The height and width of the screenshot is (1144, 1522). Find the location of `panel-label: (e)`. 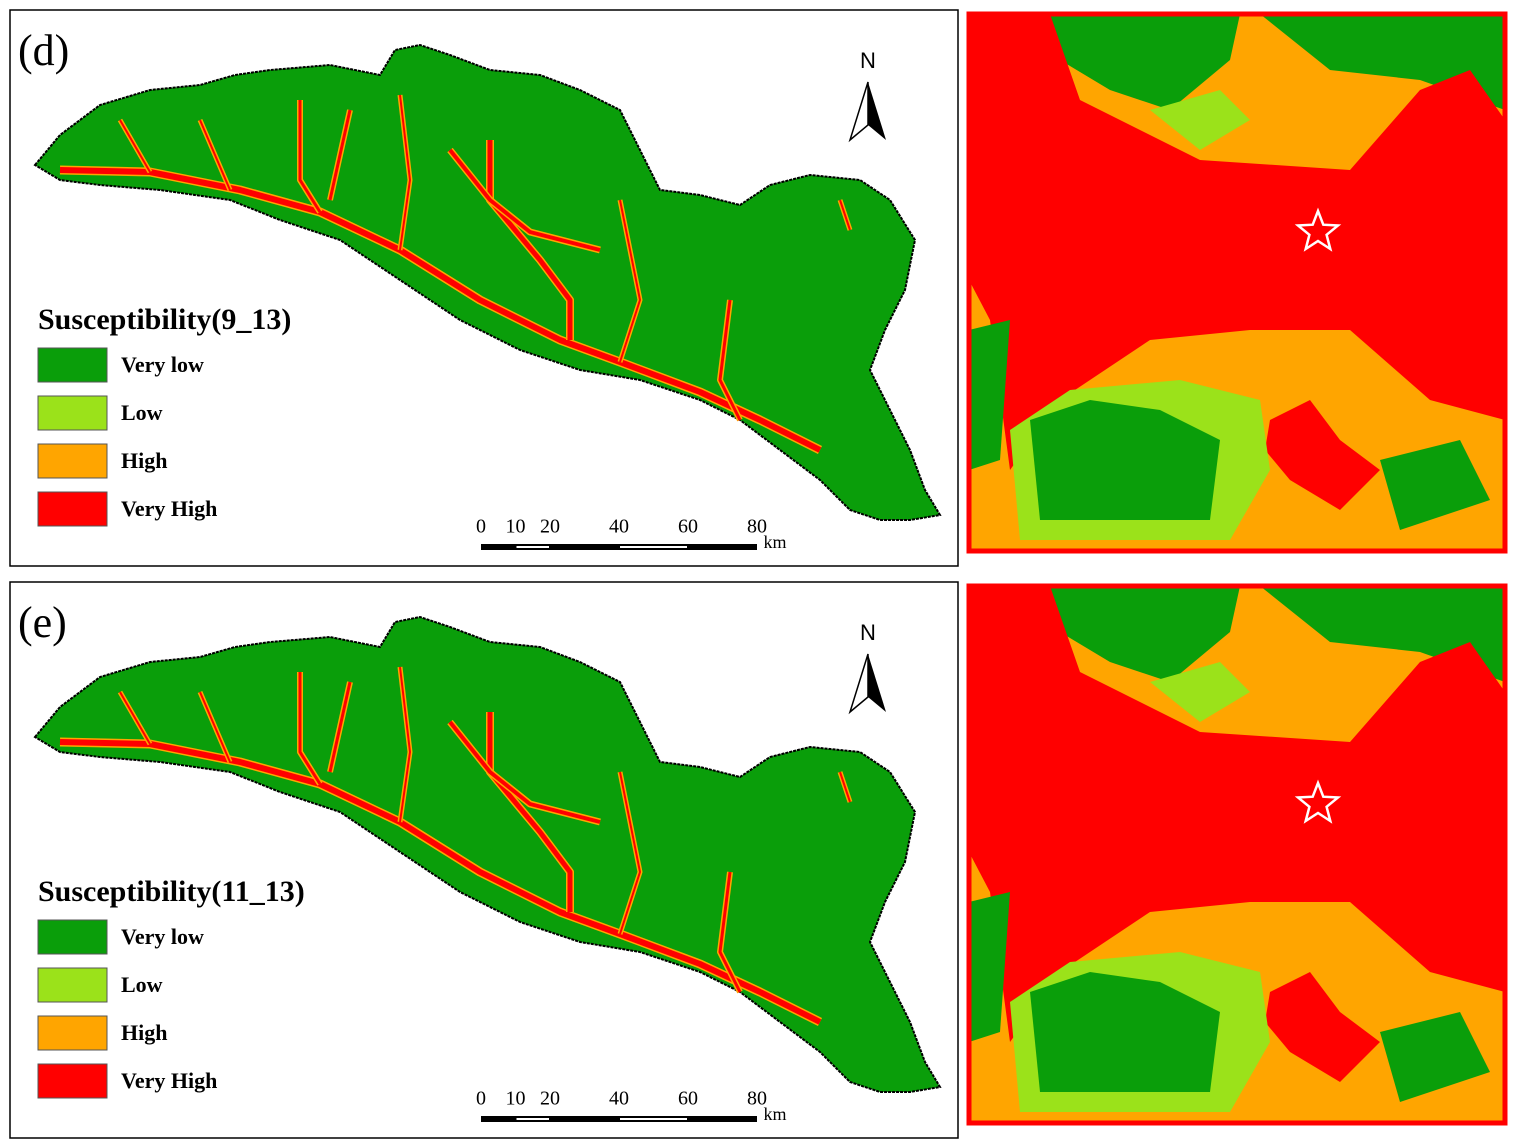

panel-label: (e) is located at coordinates (42, 622).